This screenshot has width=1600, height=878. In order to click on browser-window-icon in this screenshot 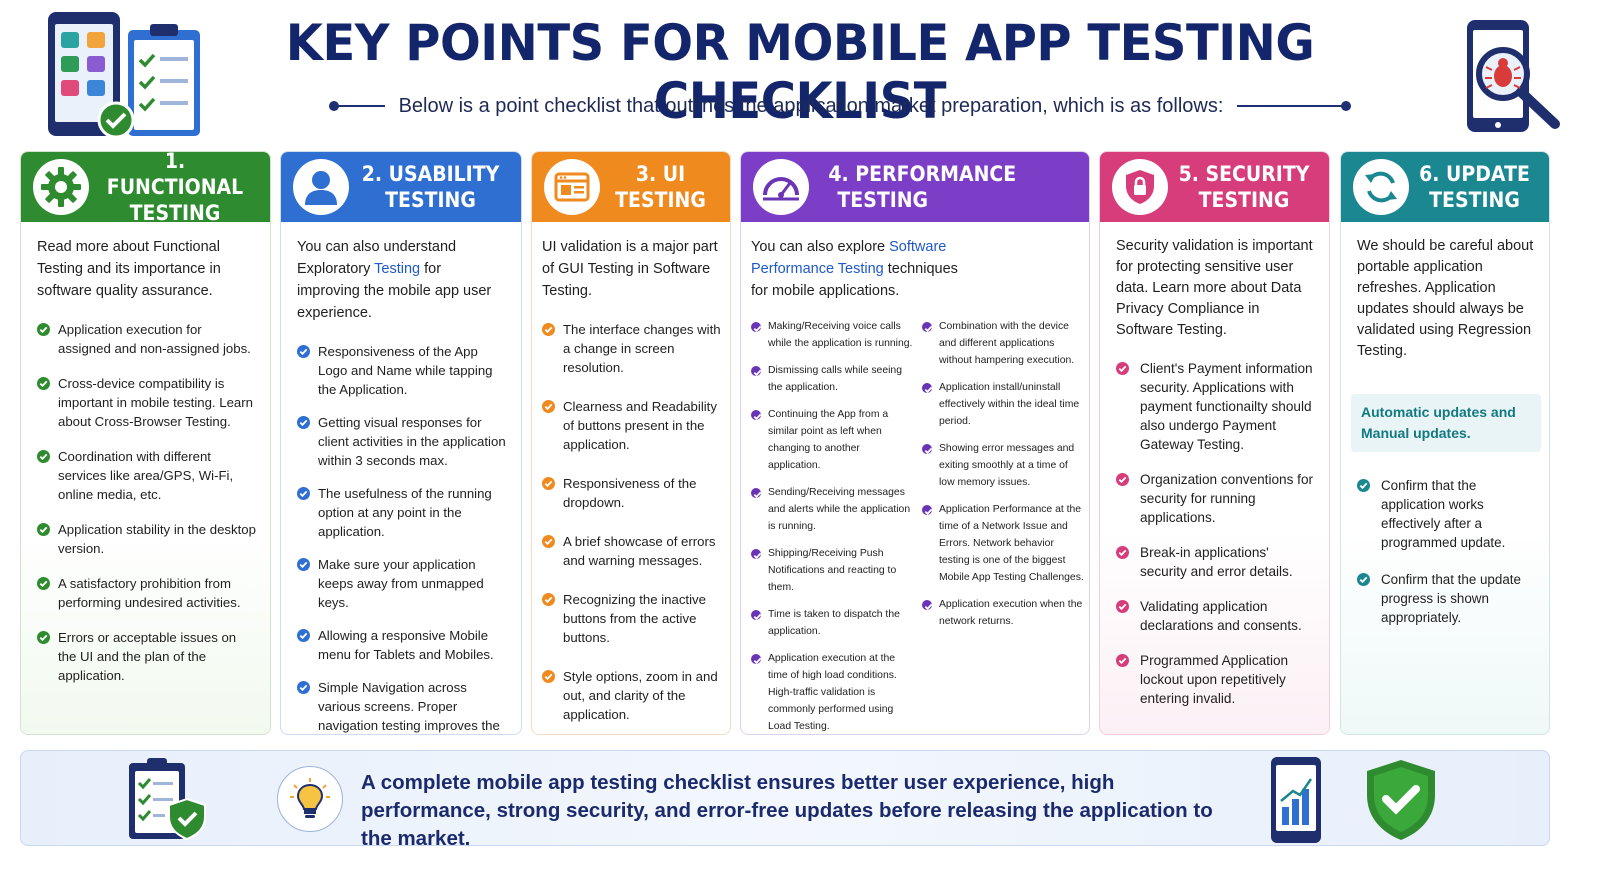, I will do `click(572, 187)`.